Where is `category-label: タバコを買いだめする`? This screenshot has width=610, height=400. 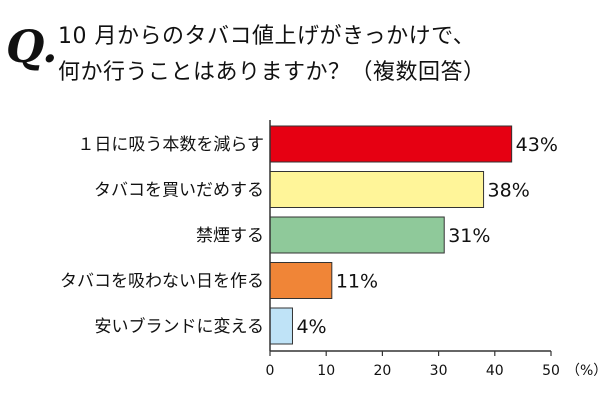
category-label: タバコを買いだめする is located at coordinates (179, 191).